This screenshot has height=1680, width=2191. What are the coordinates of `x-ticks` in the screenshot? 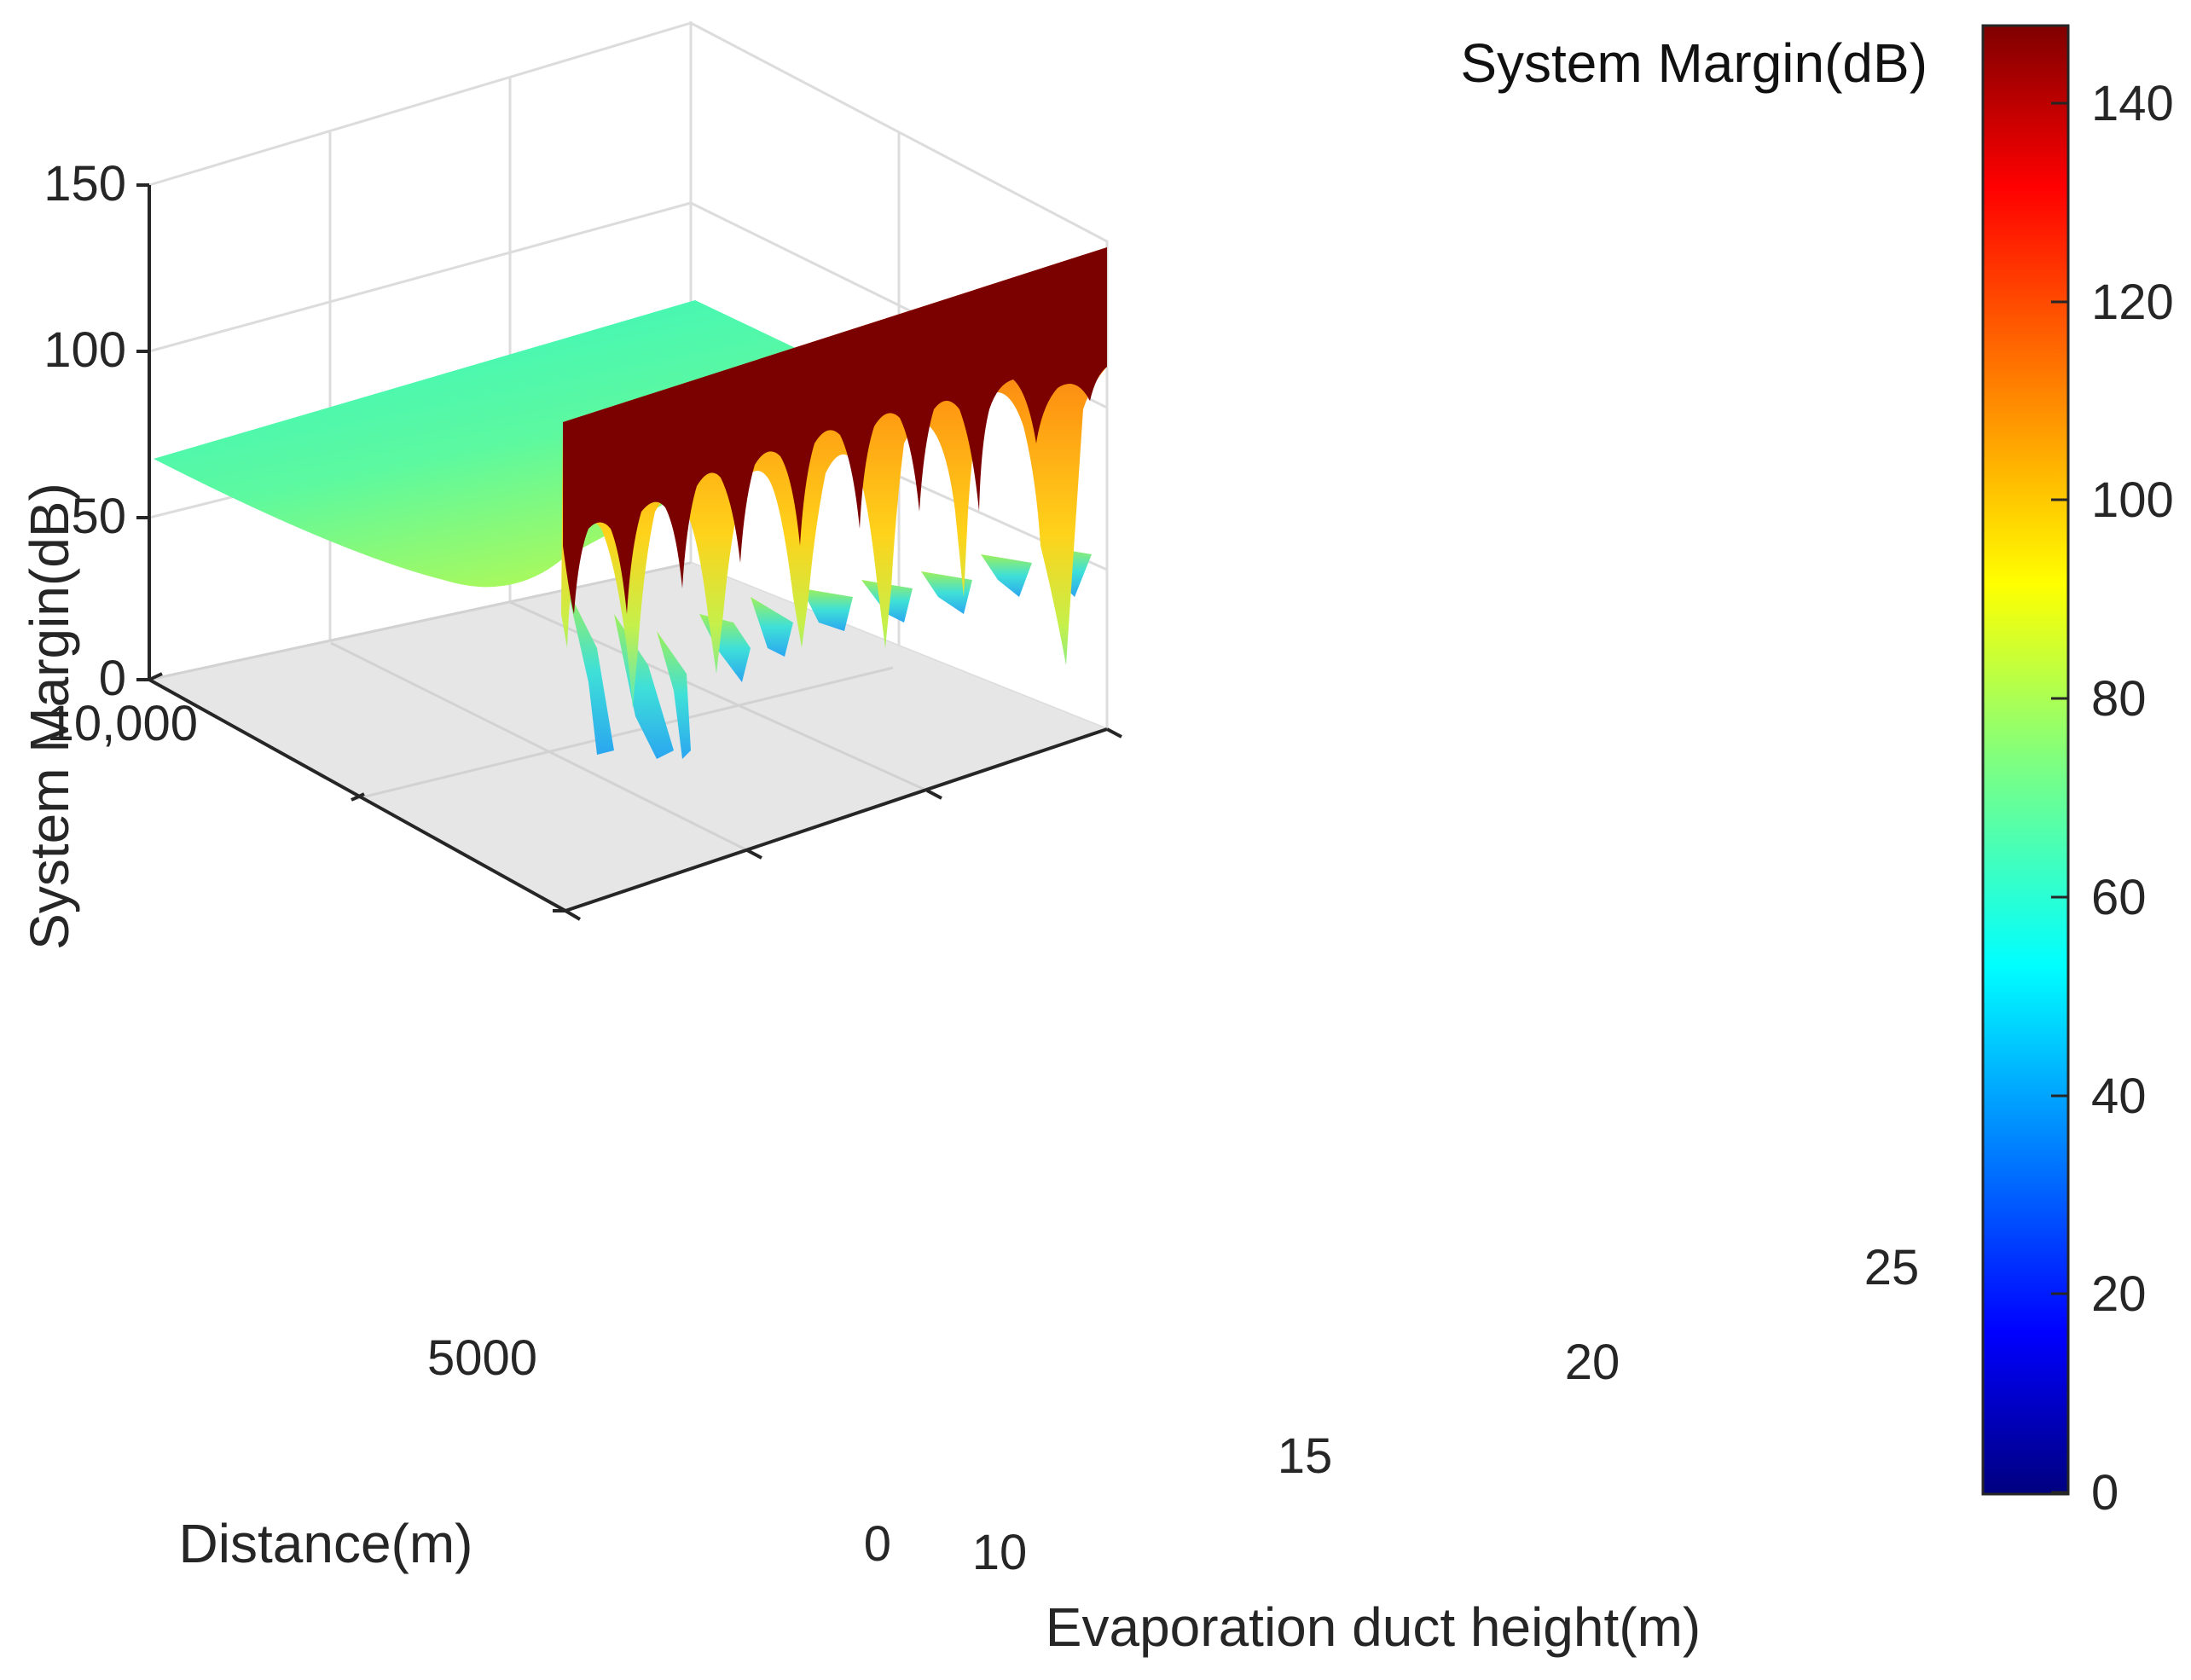 It's located at (843, 824).